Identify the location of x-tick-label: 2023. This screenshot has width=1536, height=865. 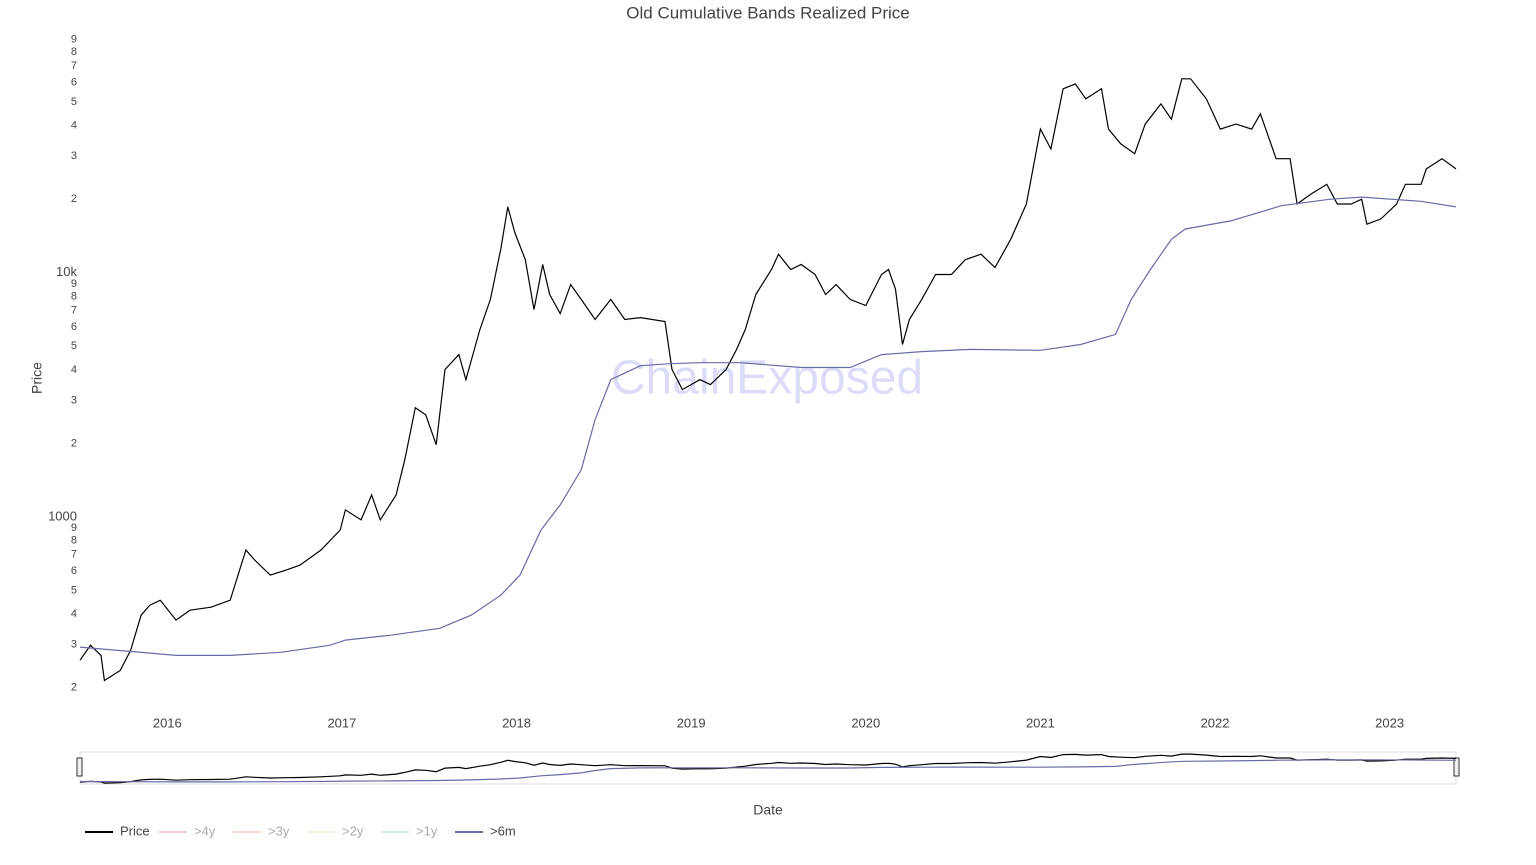
(1389, 722).